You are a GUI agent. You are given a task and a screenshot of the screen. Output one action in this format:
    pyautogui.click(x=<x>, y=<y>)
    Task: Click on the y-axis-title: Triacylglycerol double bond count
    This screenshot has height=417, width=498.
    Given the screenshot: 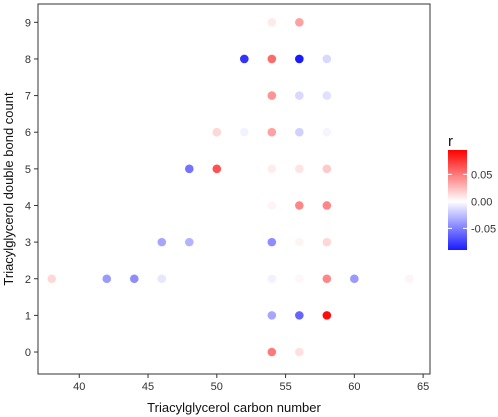 What is the action you would take?
    pyautogui.click(x=8, y=189)
    